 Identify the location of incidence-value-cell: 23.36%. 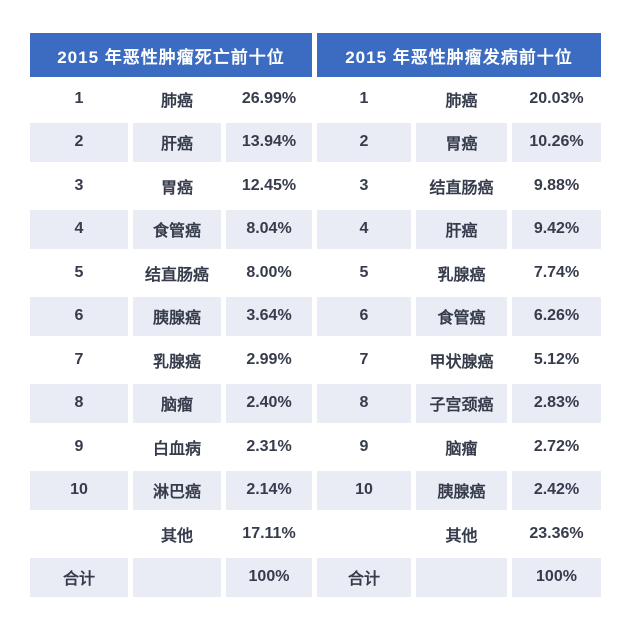
(556, 533).